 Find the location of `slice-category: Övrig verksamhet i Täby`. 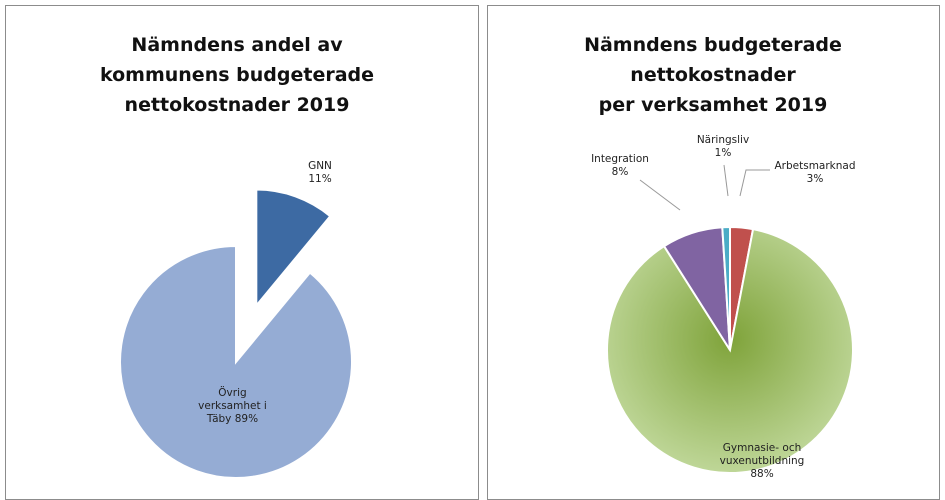

slice-category: Övrig verksamhet i Täby is located at coordinates (232, 406).